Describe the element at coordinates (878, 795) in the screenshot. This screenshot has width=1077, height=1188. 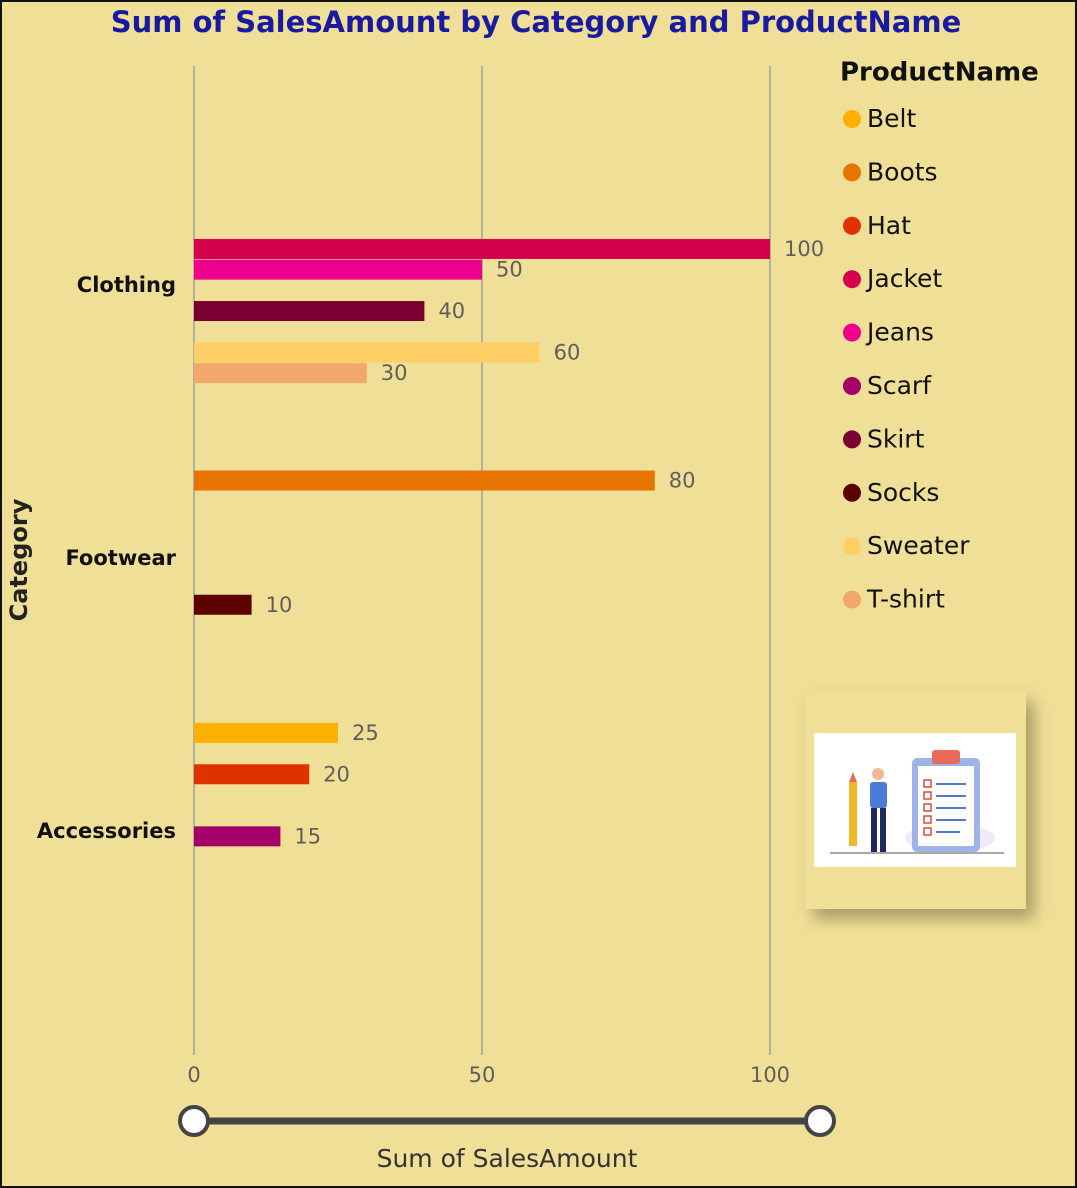
I see `person-body` at that location.